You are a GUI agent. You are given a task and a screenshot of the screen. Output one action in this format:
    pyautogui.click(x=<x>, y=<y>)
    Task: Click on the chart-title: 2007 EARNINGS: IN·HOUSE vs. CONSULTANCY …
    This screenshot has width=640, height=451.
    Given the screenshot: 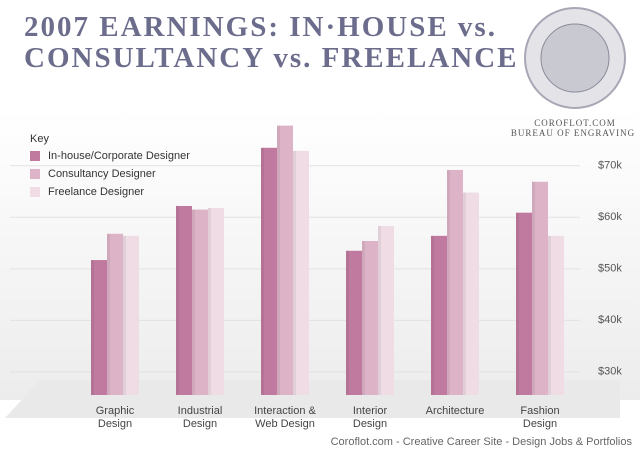 What is the action you would take?
    pyautogui.click(x=271, y=42)
    